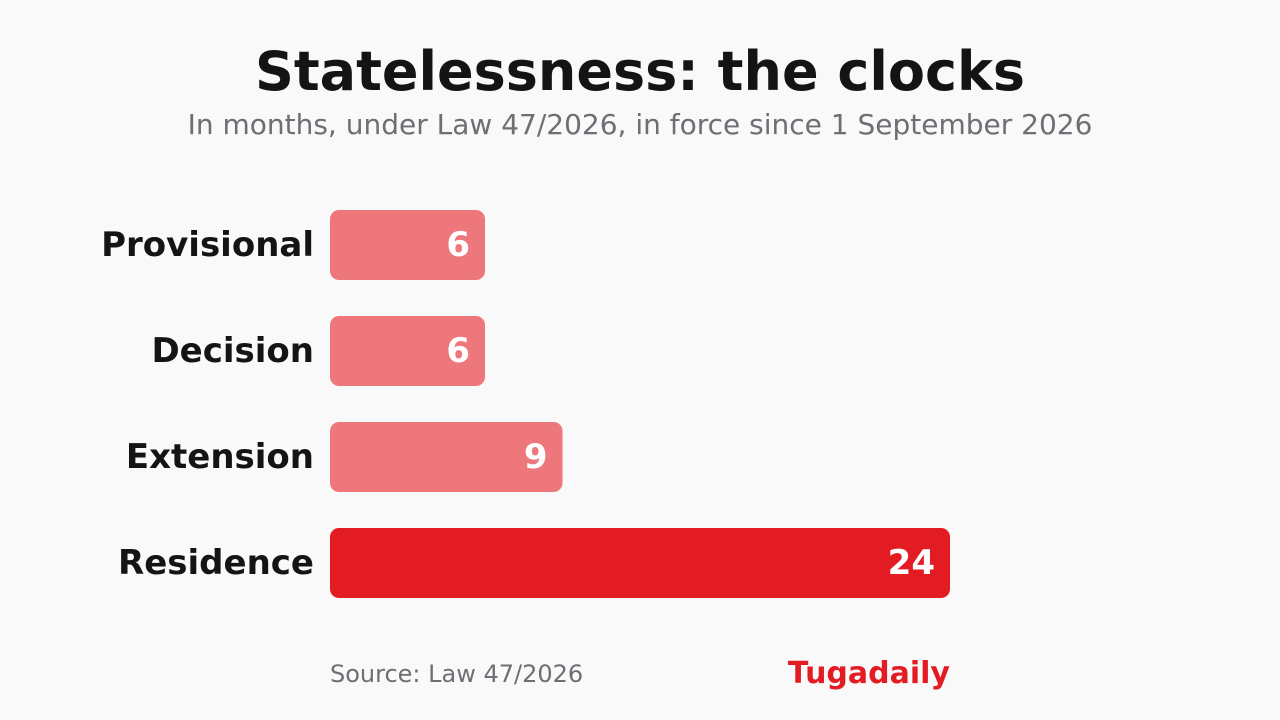 Image resolution: width=1280 pixels, height=720 pixels. What do you see at coordinates (220, 457) in the screenshot?
I see `category-label-extension: Extension` at bounding box center [220, 457].